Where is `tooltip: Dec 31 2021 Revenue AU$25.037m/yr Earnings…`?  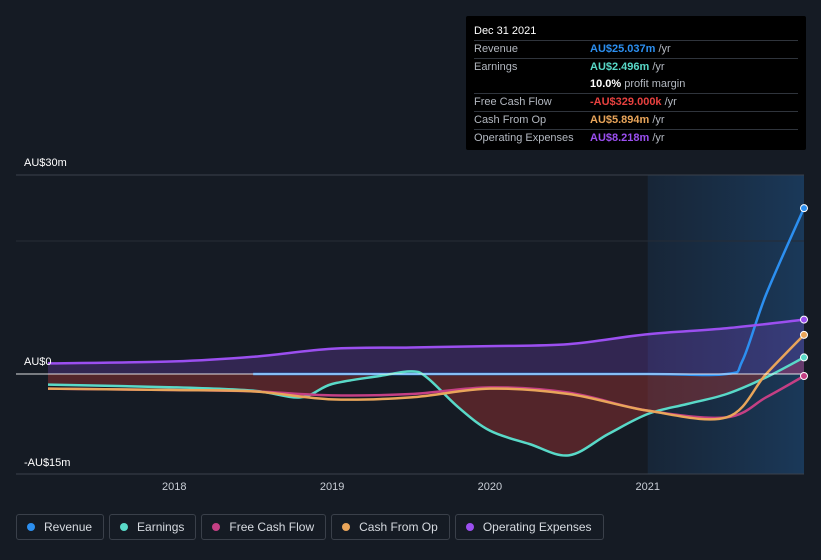 tooltip: Dec 31 2021 Revenue AU$25.037m/yr Earnings… is located at coordinates (636, 83).